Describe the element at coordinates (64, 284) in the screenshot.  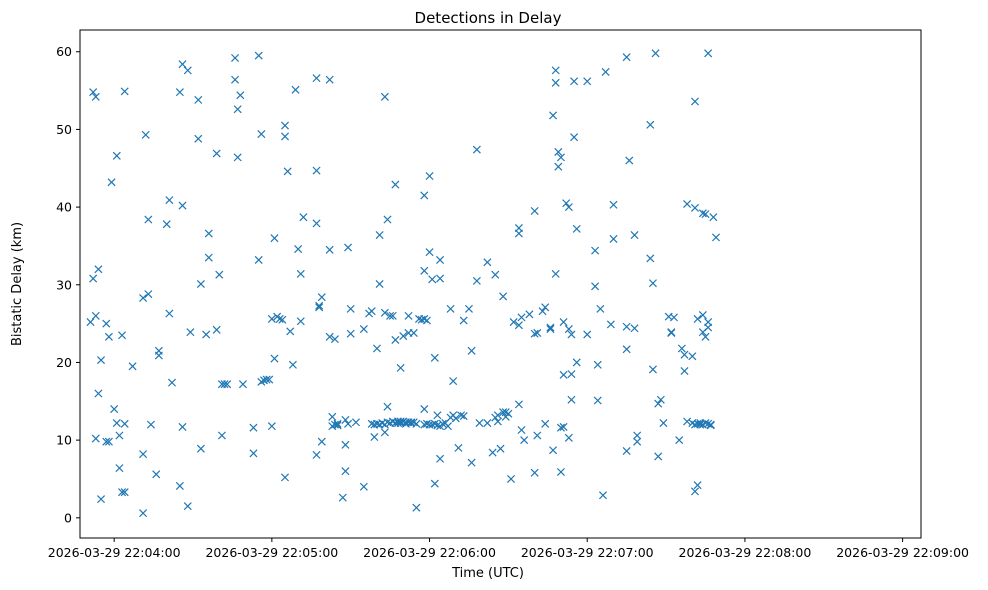
I see `y-tick-label: 30` at that location.